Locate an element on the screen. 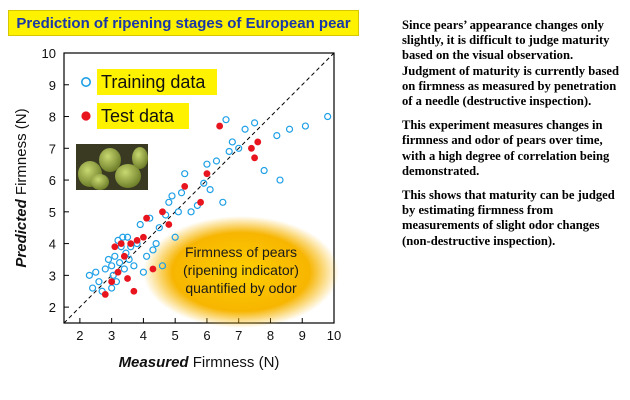 The image size is (630, 400). y-tick-label: 7 is located at coordinates (52, 148).